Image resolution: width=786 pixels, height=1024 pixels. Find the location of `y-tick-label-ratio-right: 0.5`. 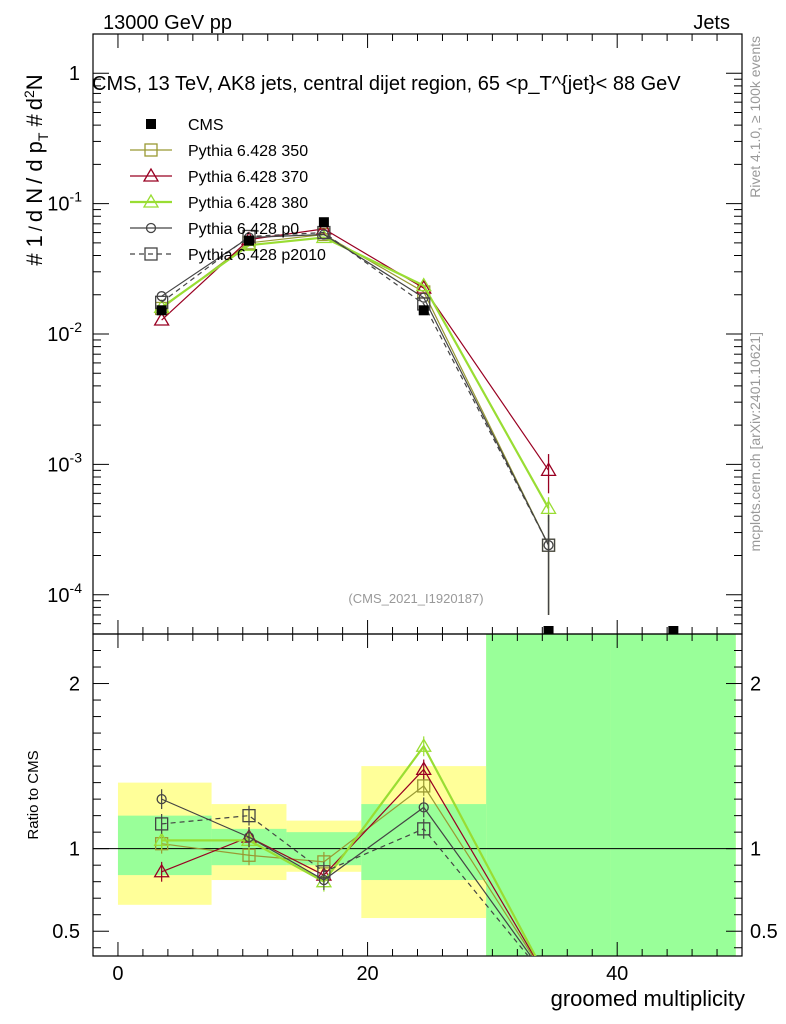

y-tick-label-ratio-right: 0.5 is located at coordinates (764, 932).